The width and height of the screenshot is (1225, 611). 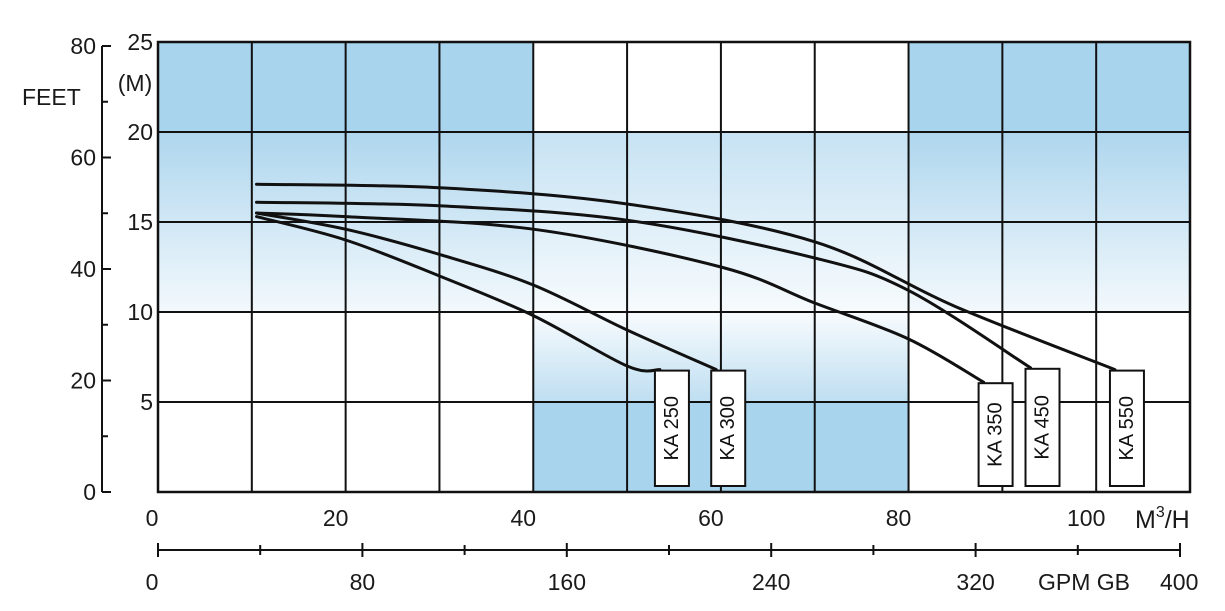 I want to click on x-tick-label: 60, so click(x=711, y=518).